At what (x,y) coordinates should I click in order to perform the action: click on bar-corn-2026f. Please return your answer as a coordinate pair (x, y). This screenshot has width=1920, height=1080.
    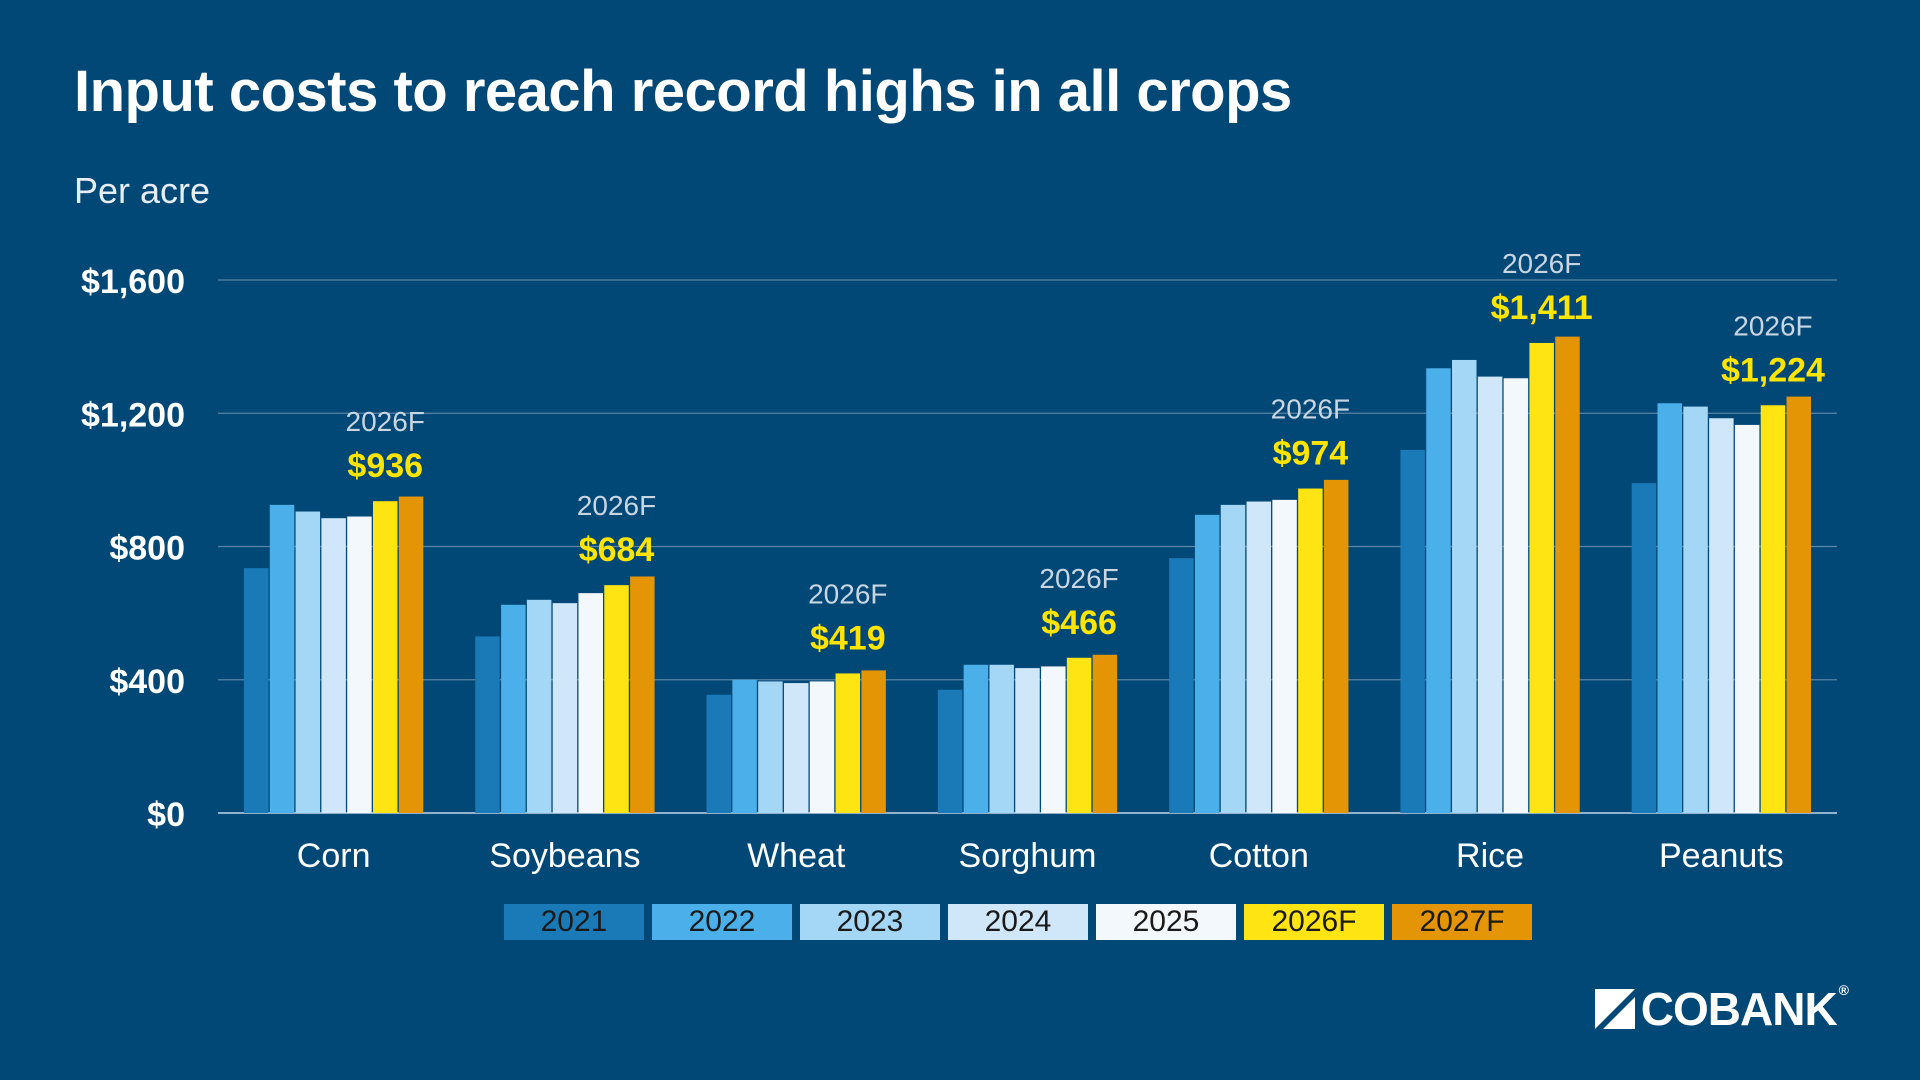
    Looking at the image, I should click on (385, 657).